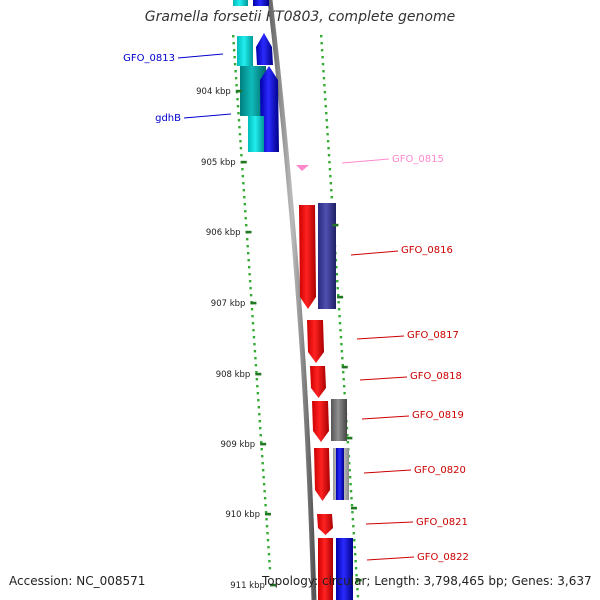 The height and width of the screenshot is (600, 600). What do you see at coordinates (442, 522) in the screenshot?
I see `gene-label: GFO_0821` at bounding box center [442, 522].